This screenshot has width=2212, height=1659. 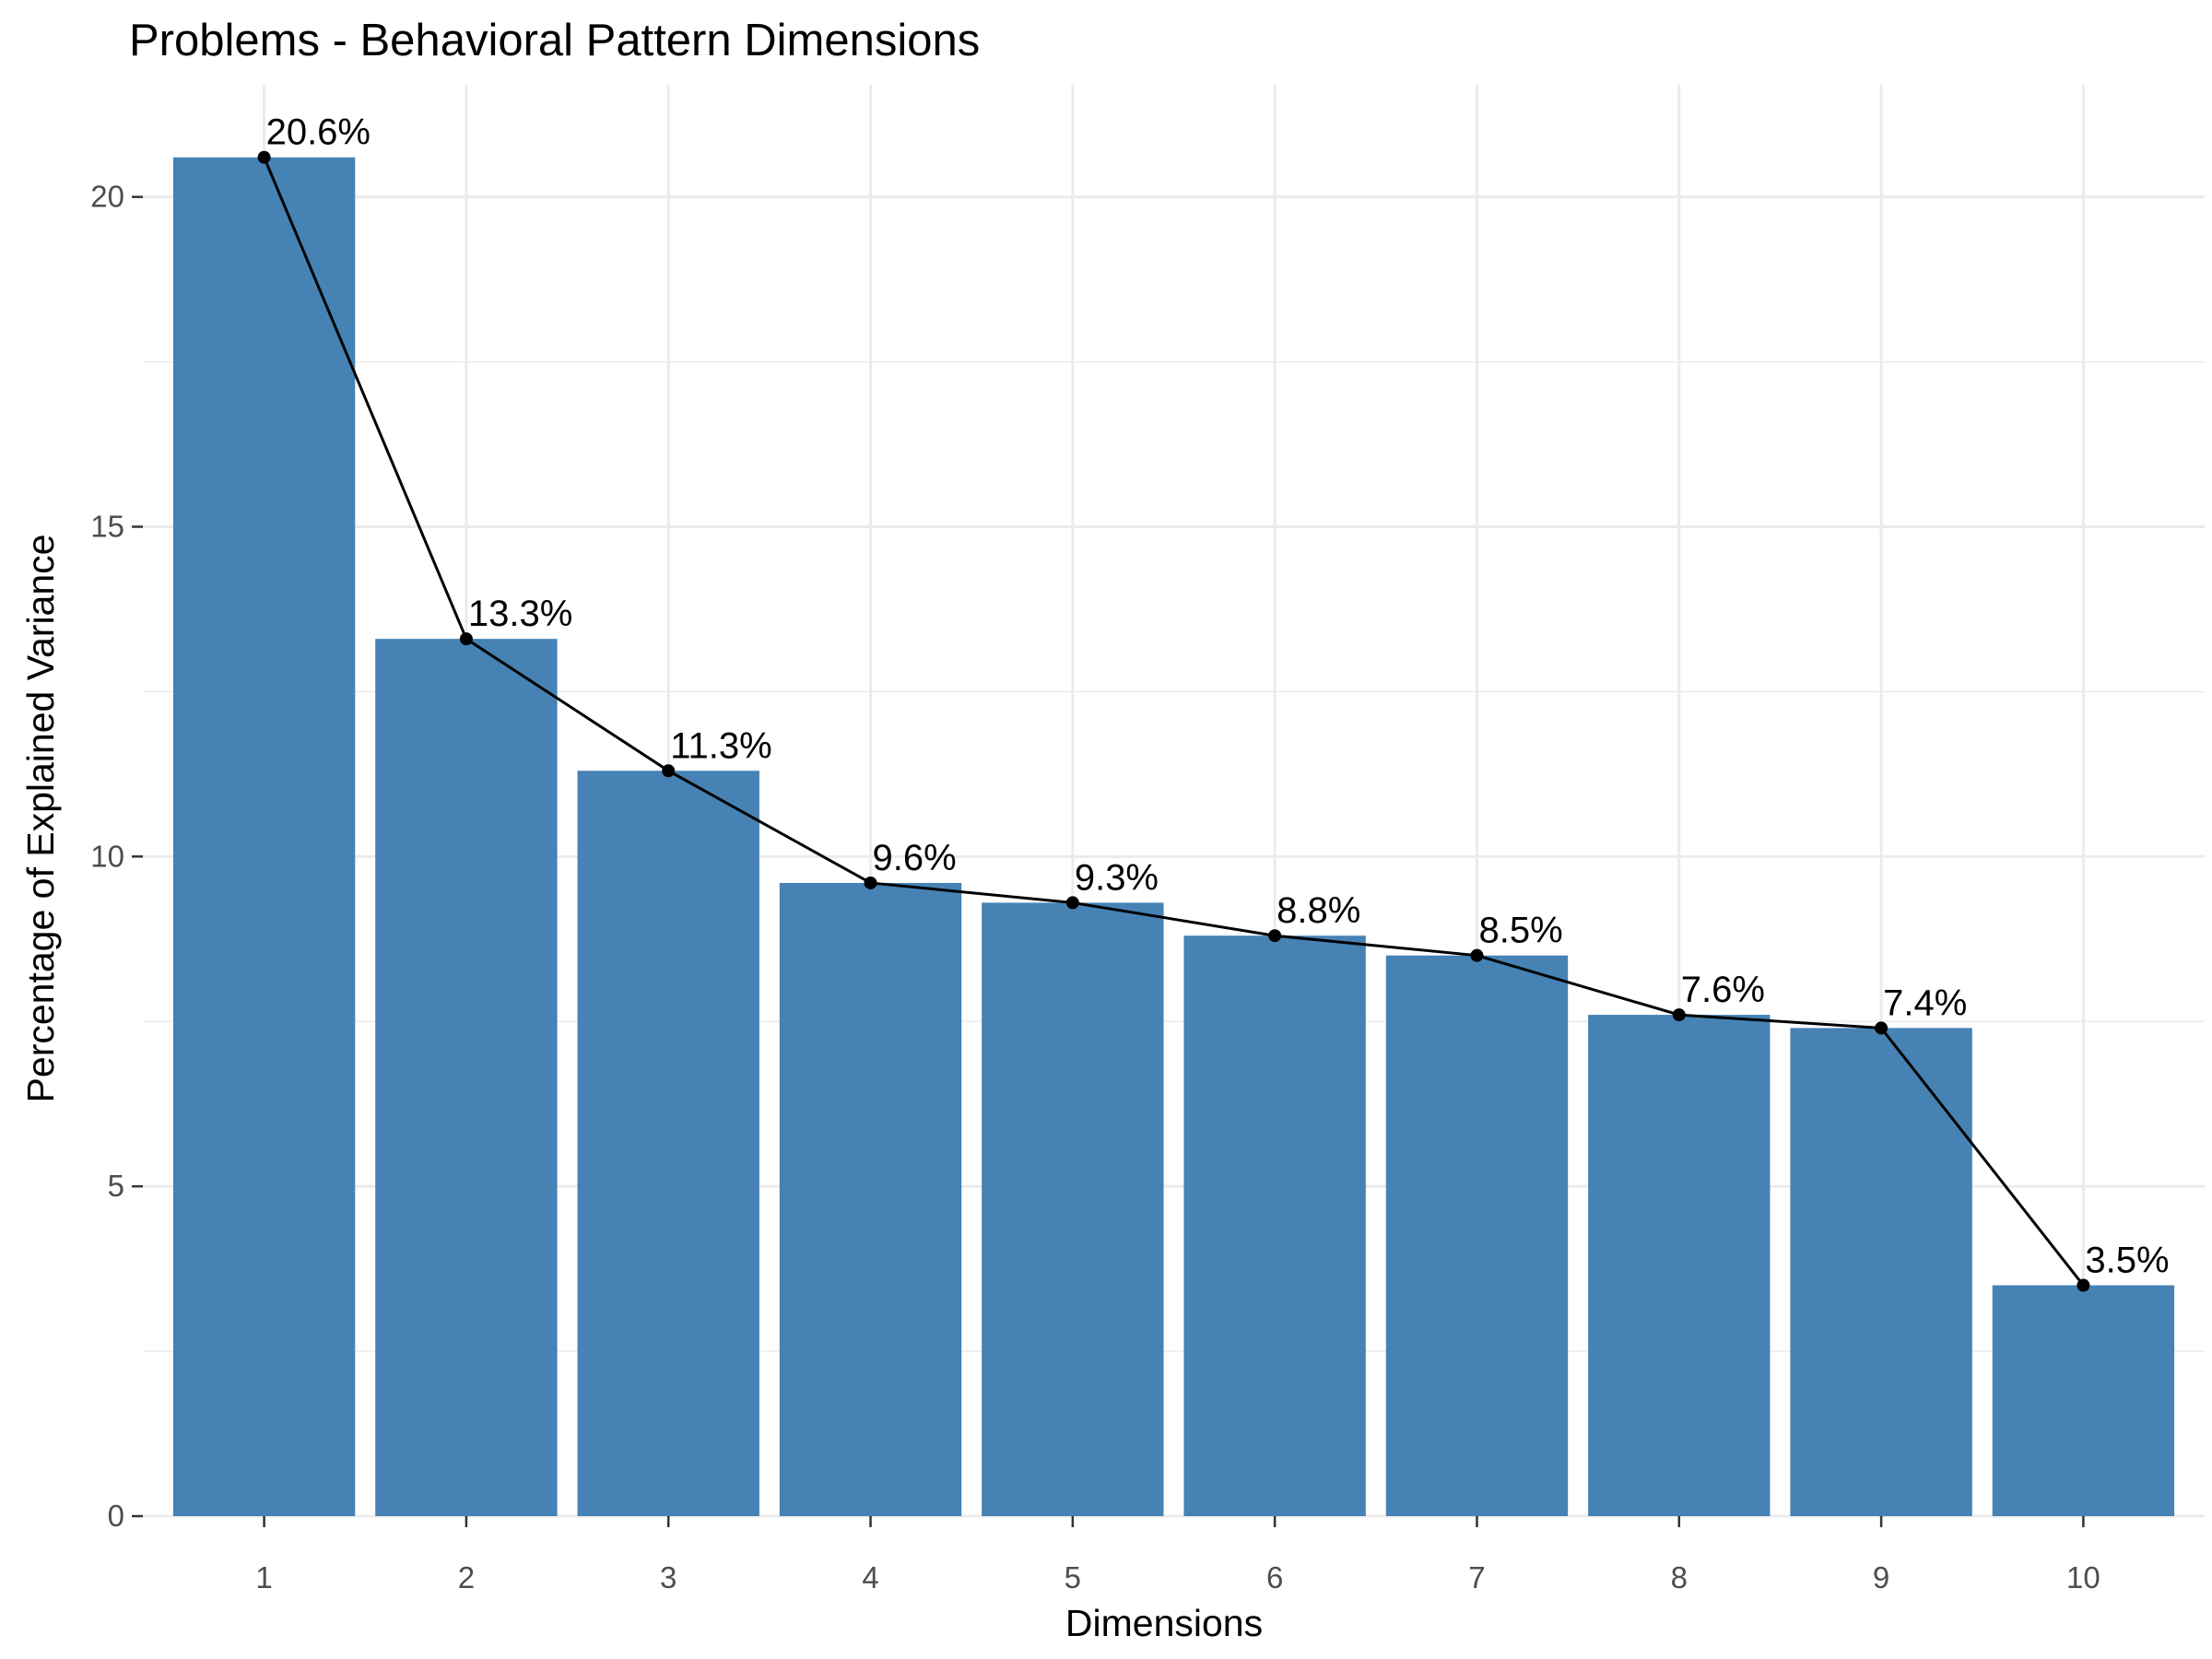 What do you see at coordinates (40, 819) in the screenshot?
I see `y-axis-title: Percentage of Explained Variance` at bounding box center [40, 819].